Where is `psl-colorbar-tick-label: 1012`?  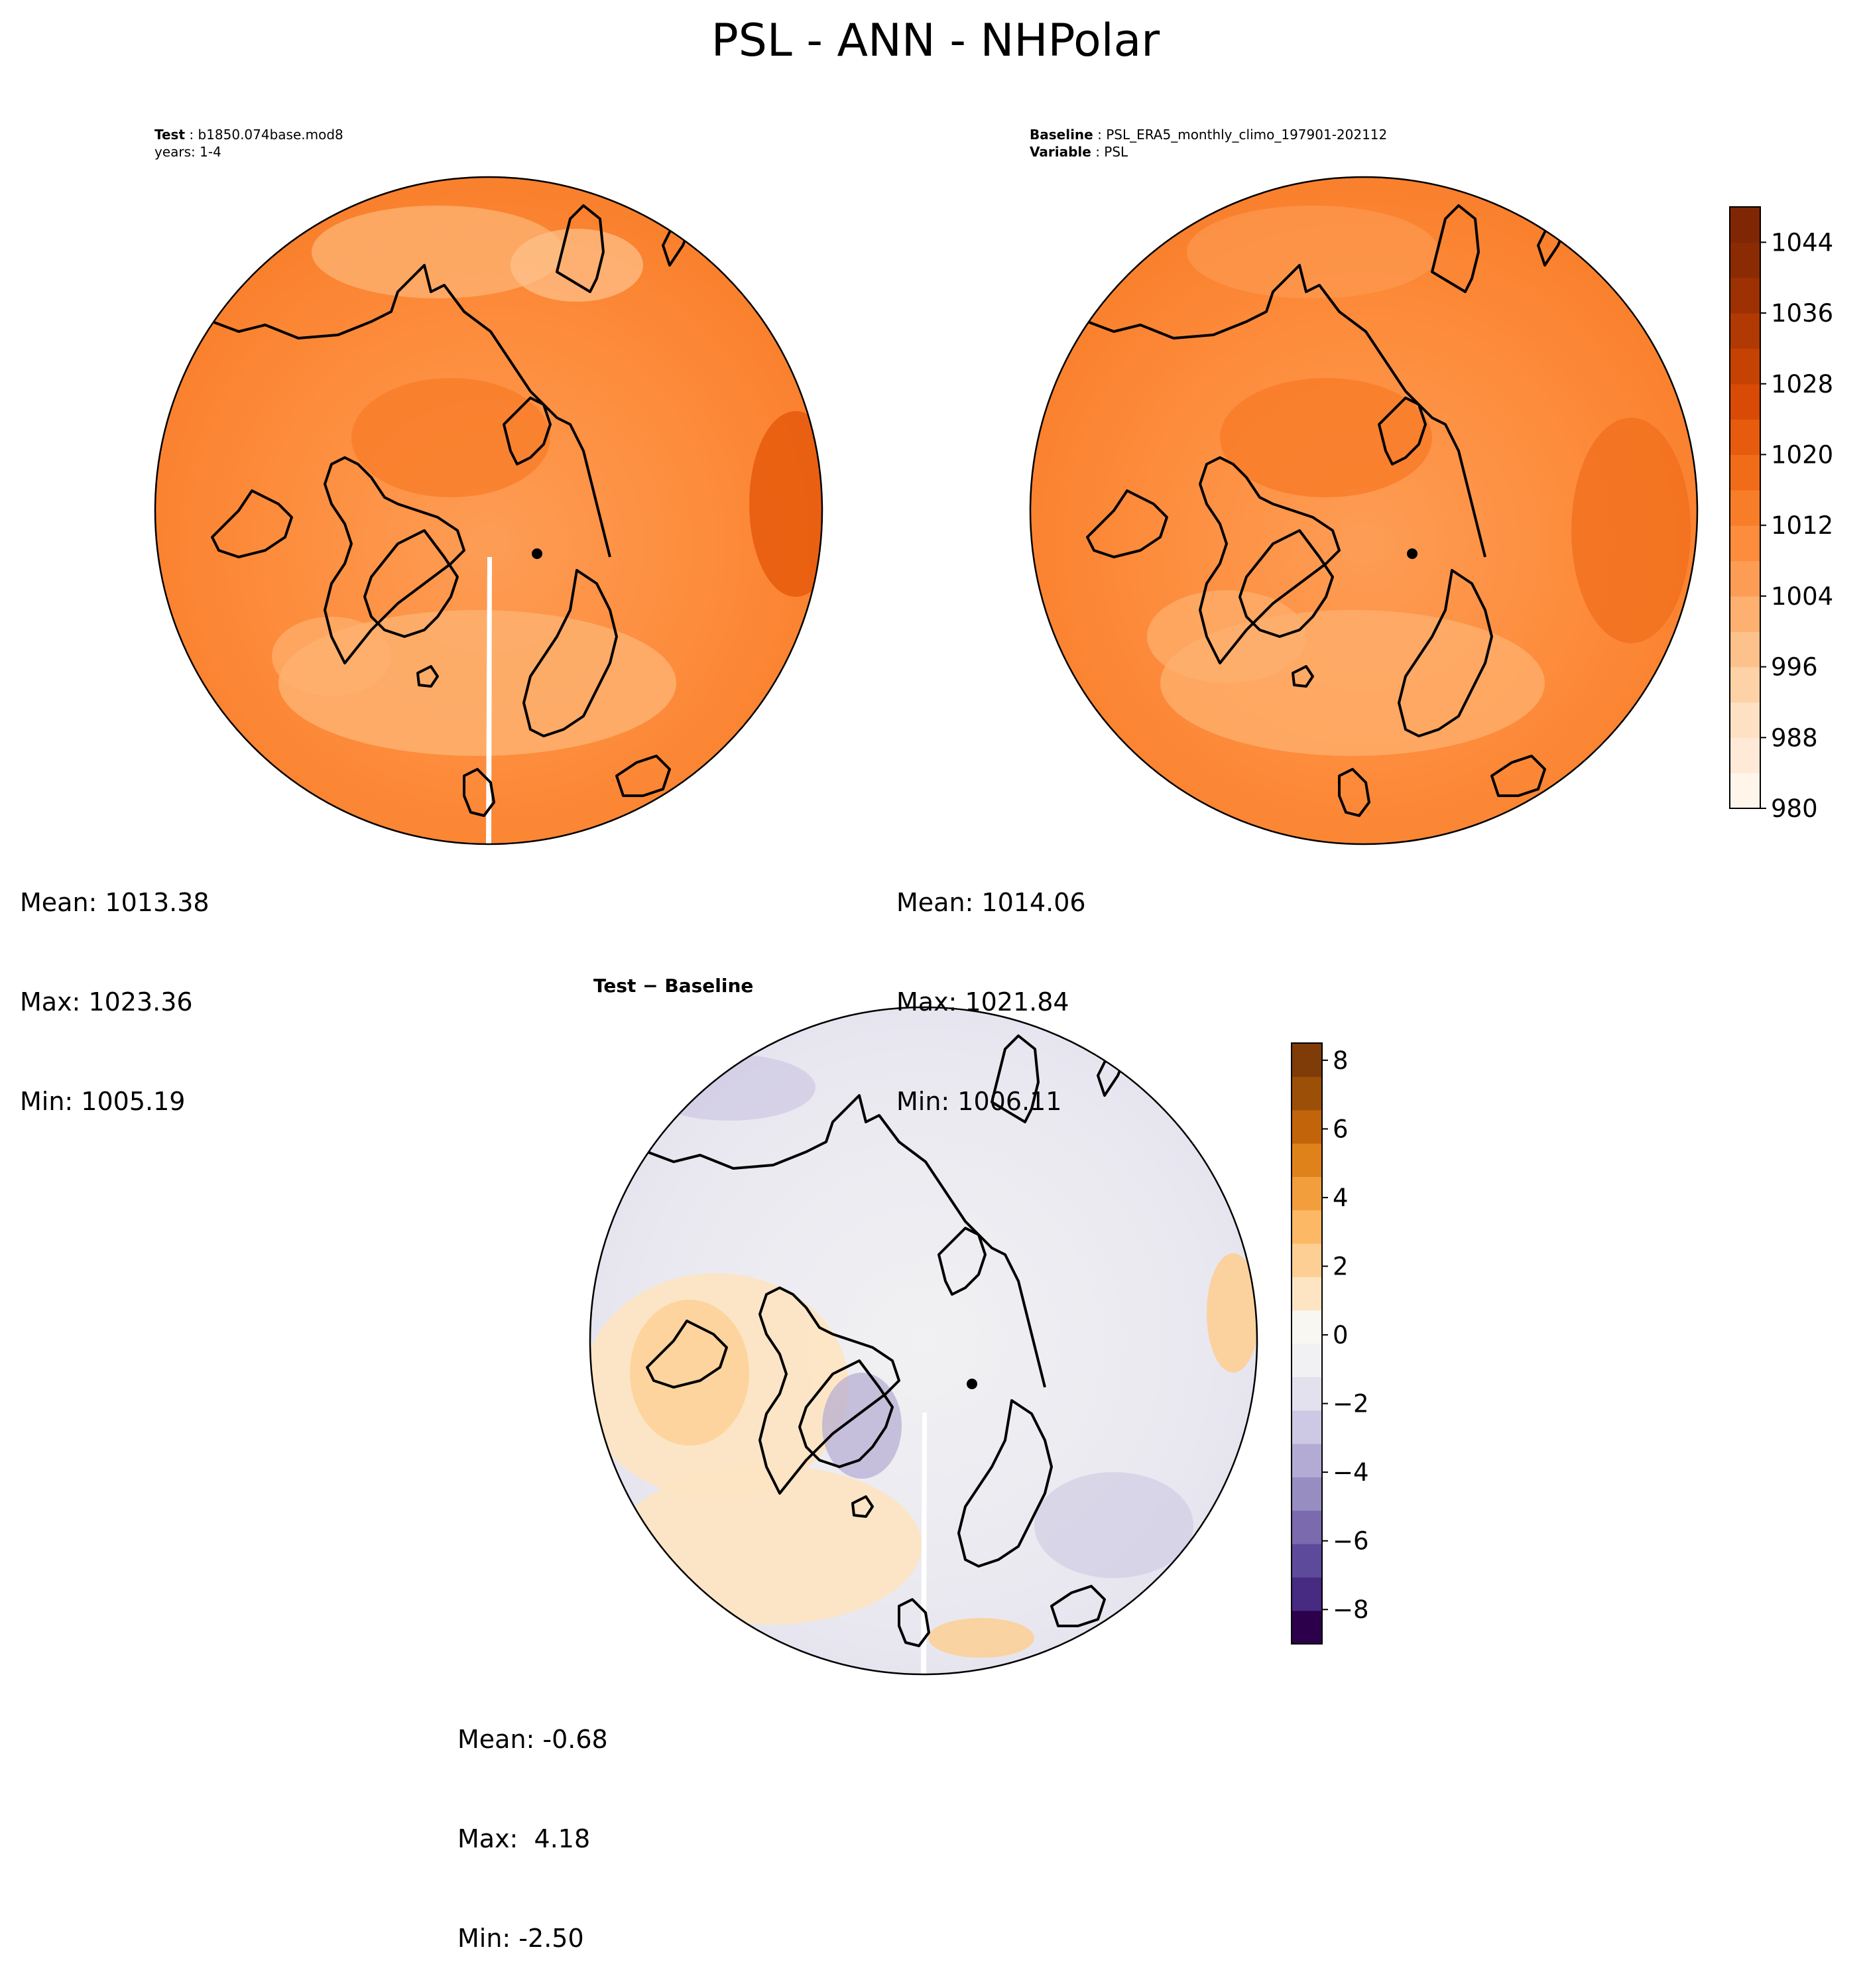 psl-colorbar-tick-label: 1012 is located at coordinates (1802, 525).